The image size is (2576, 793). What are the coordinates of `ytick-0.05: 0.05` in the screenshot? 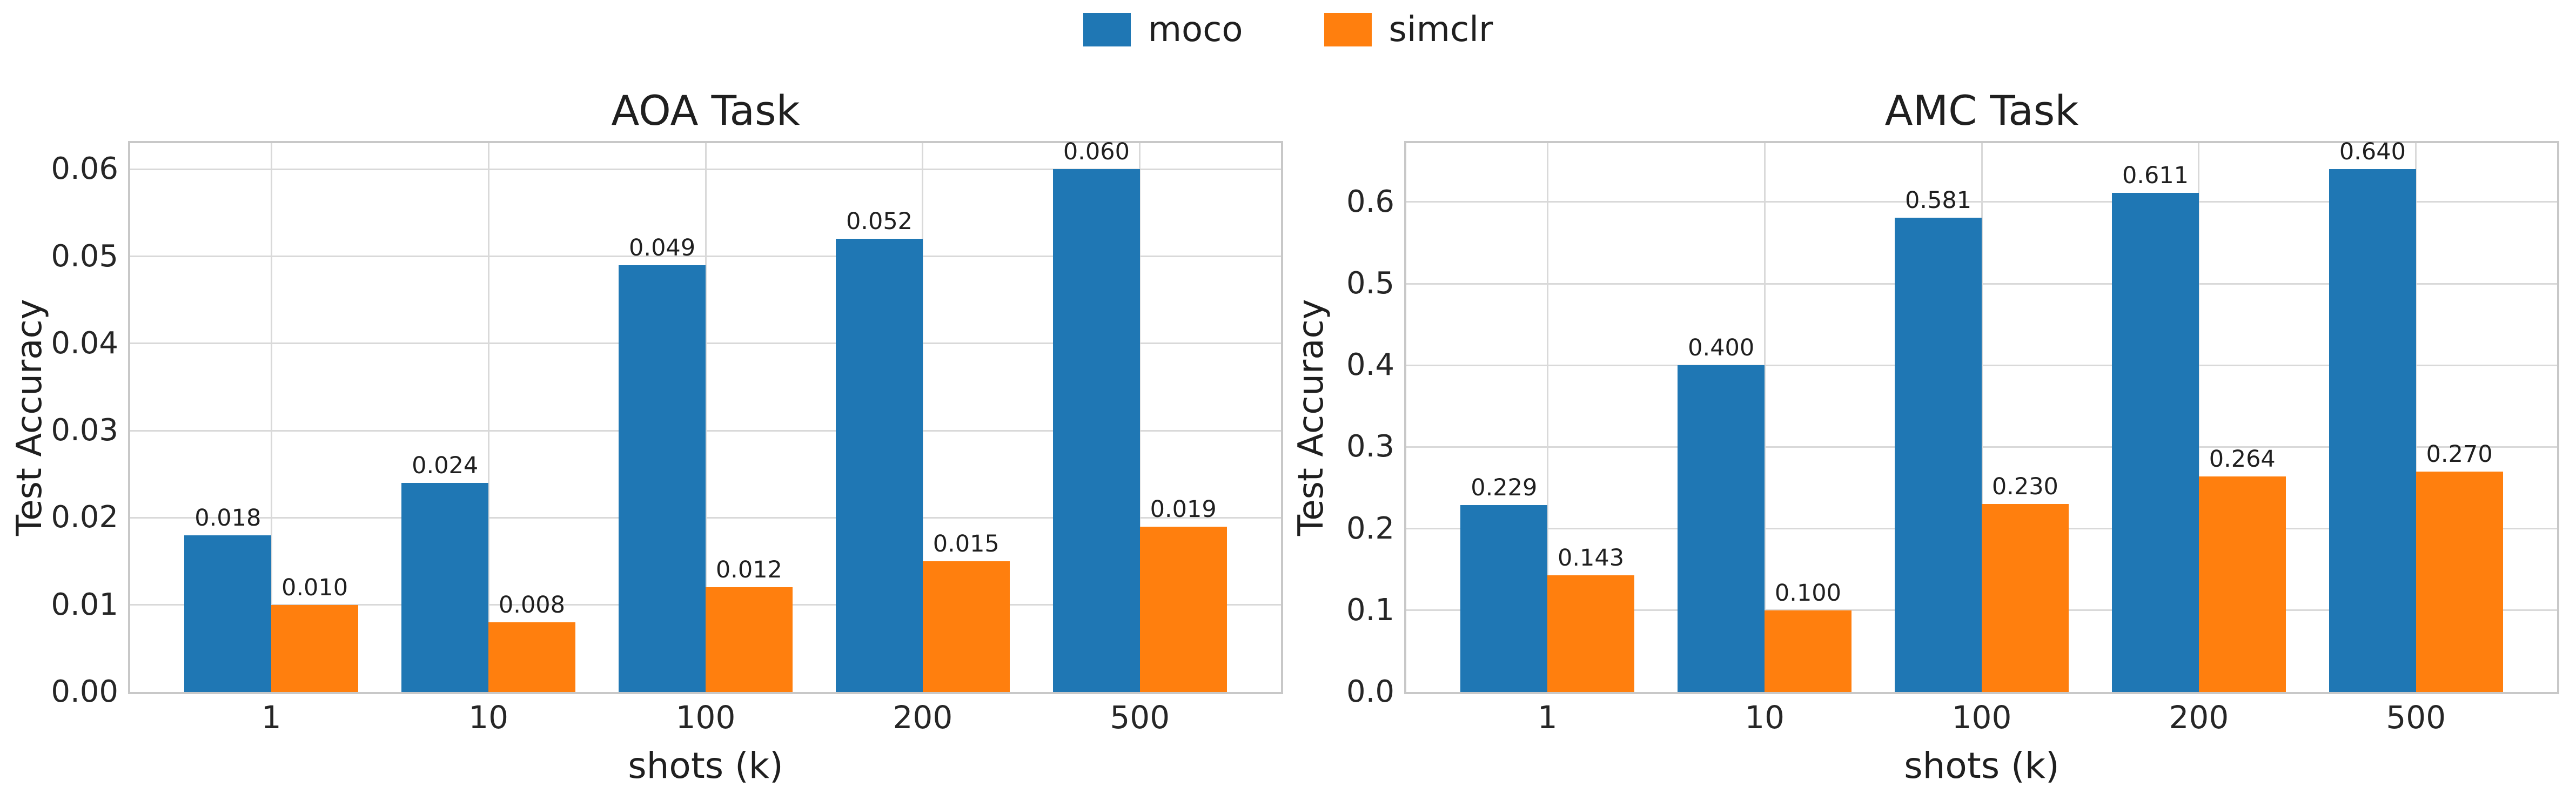 It's located at (84, 256).